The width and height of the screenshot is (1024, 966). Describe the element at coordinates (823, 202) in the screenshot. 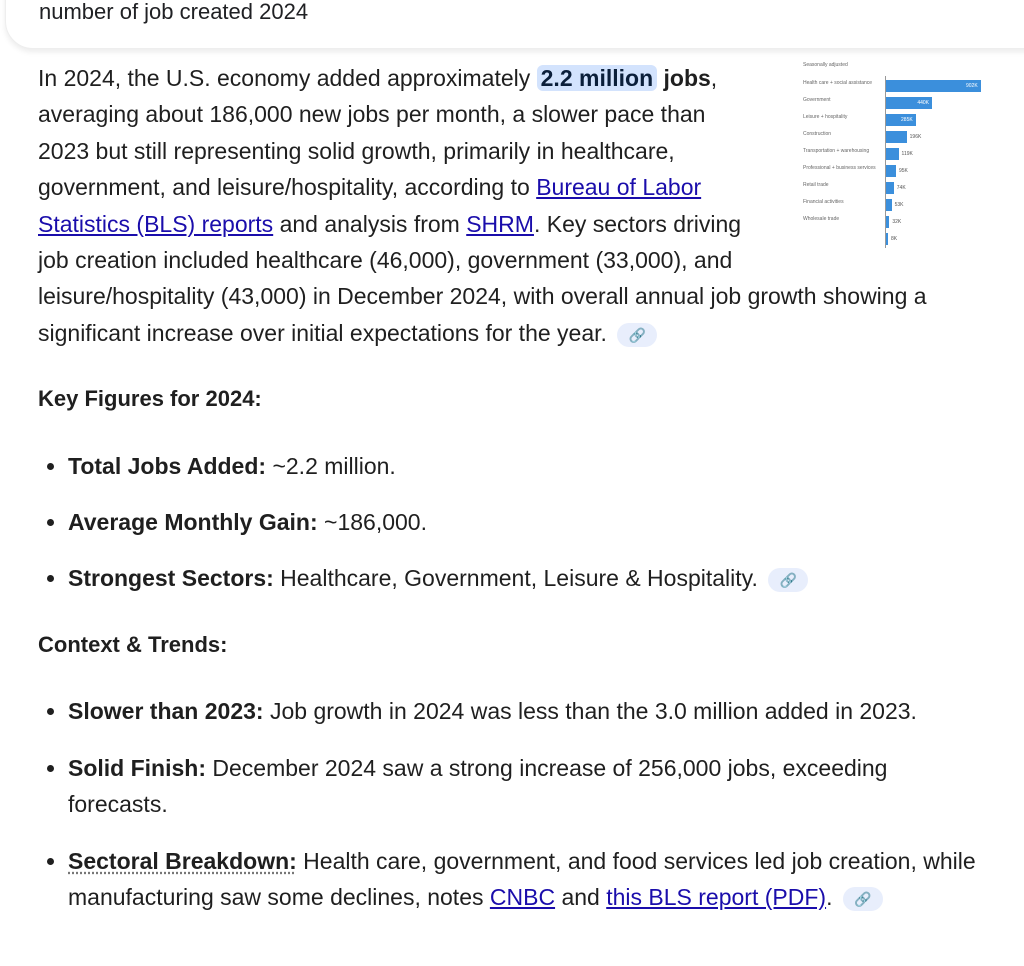

I see `bar-label: Financial activities` at that location.